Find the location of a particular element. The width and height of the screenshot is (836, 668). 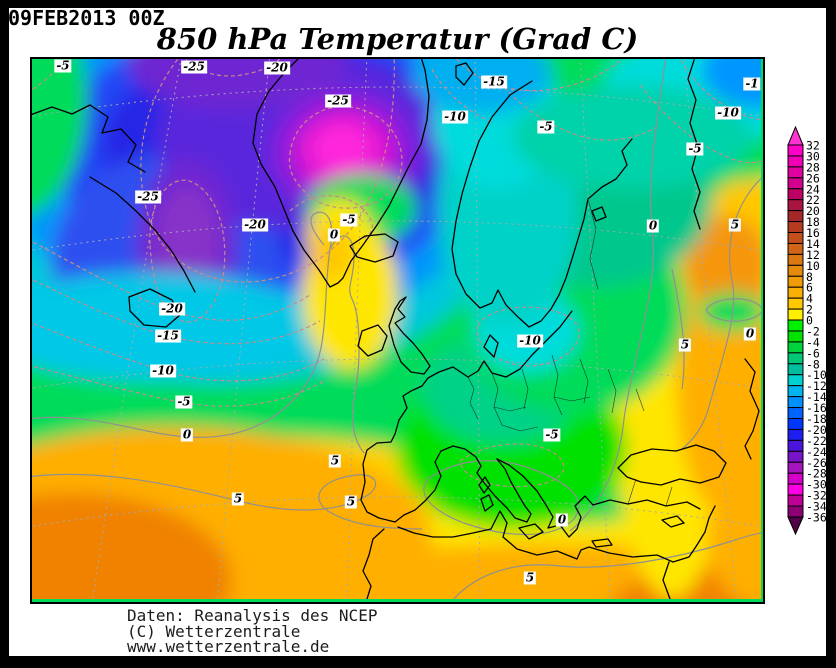

country-borders is located at coordinates (570, 352).